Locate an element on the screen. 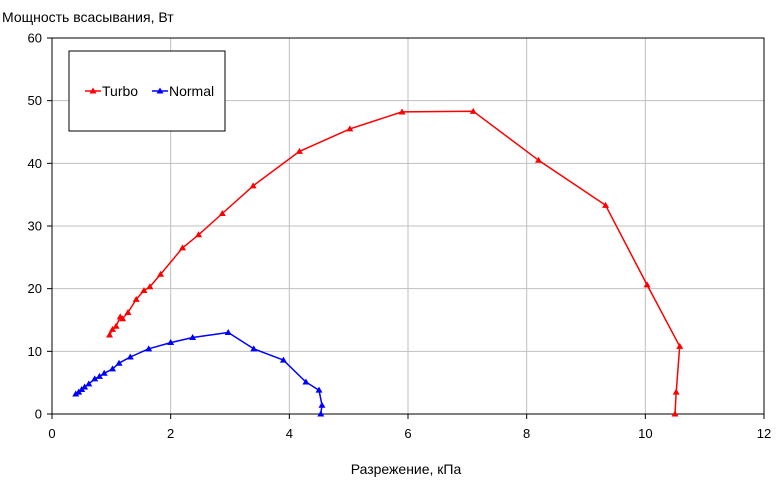 The width and height of the screenshot is (780, 492). legend: Turbo Normal is located at coordinates (147, 91).